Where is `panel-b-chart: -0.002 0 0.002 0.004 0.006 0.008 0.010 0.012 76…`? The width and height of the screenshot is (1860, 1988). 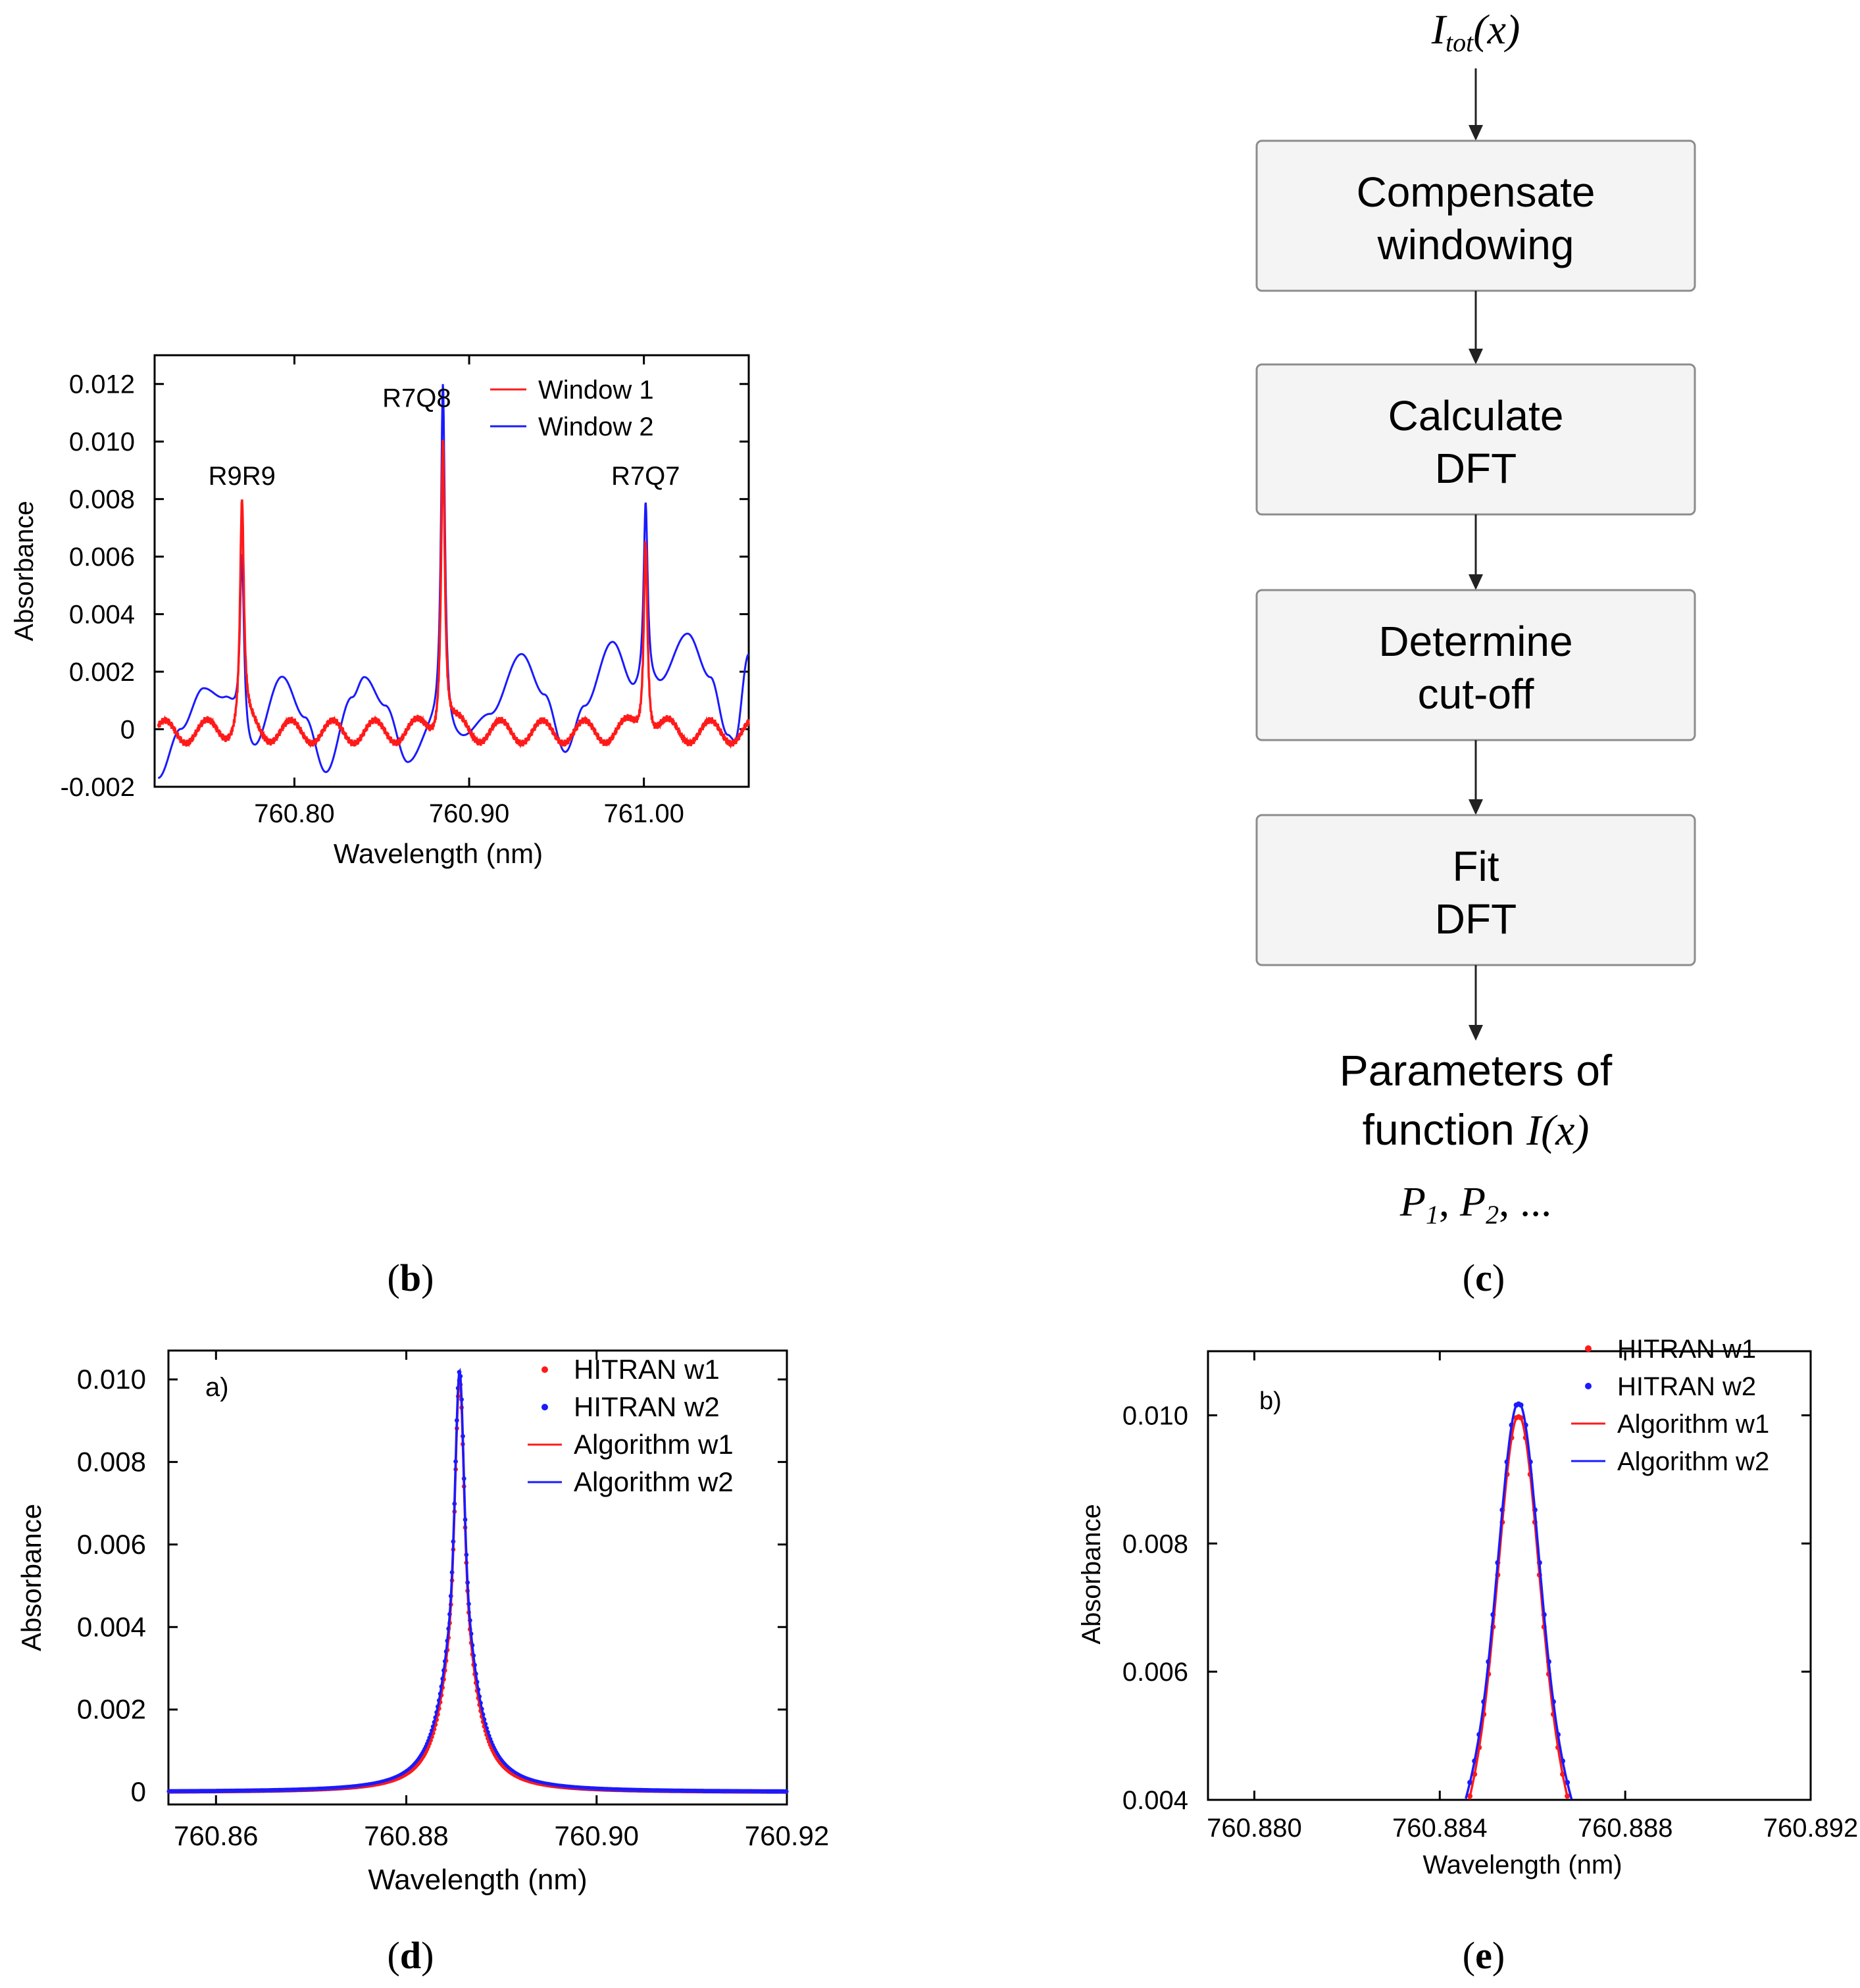
panel-b-chart: -0.002 0 0.002 0.004 0.006 0.008 0.010 0.012 76… is located at coordinates (380, 611).